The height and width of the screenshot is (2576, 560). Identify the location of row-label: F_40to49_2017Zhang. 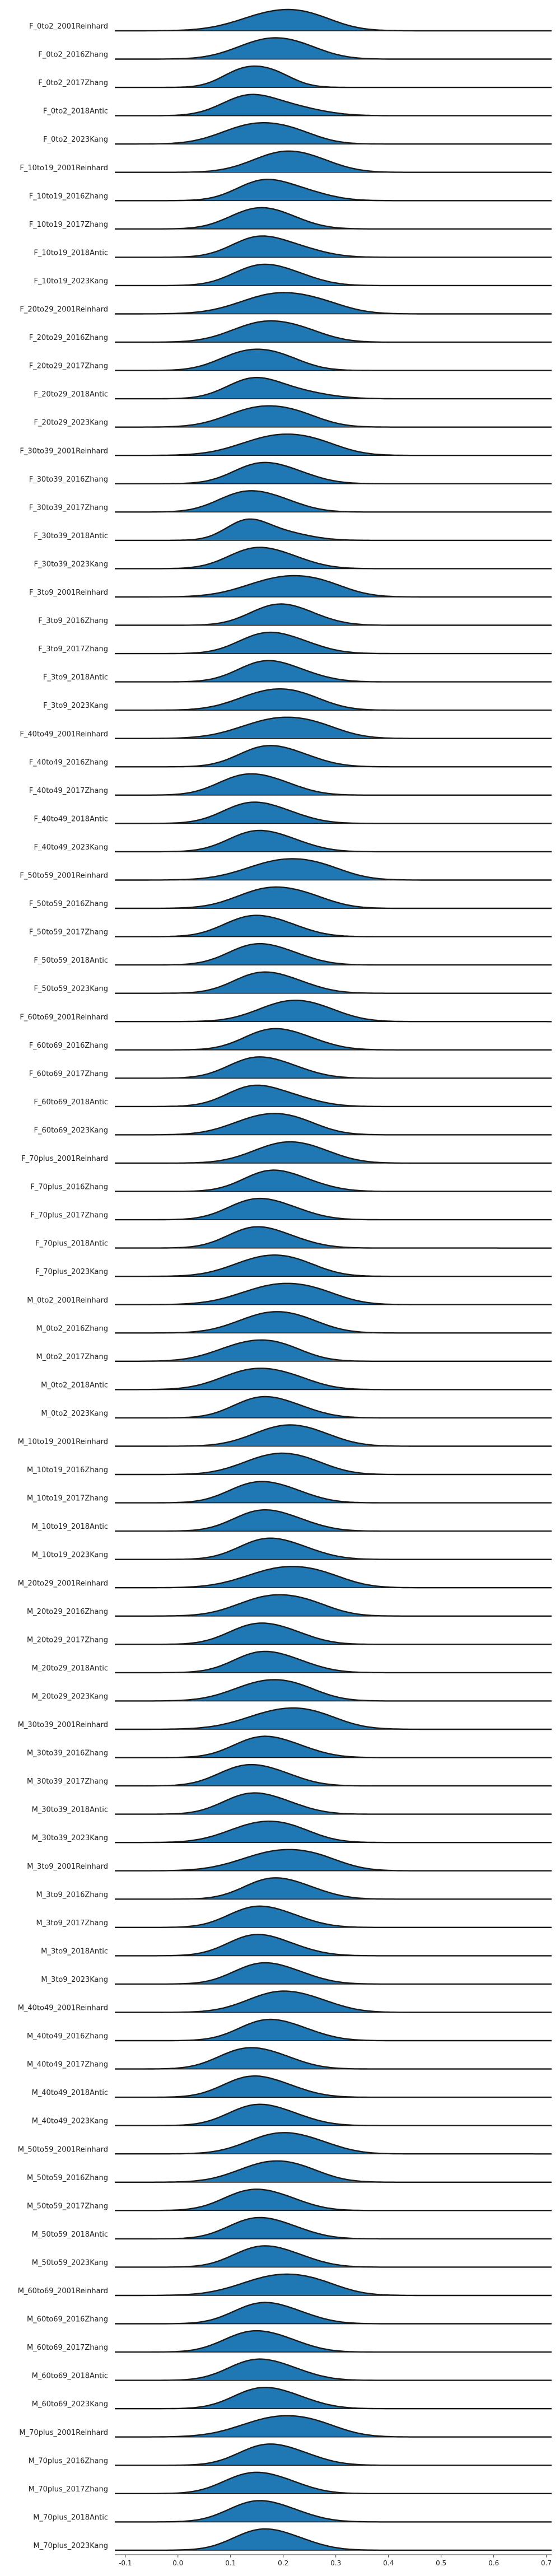
(69, 791).